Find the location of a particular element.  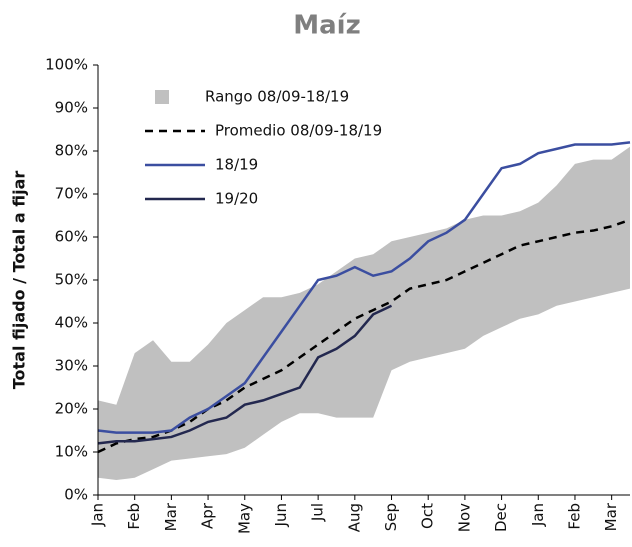

x-tick-label: Dec is located at coordinates (501, 517).